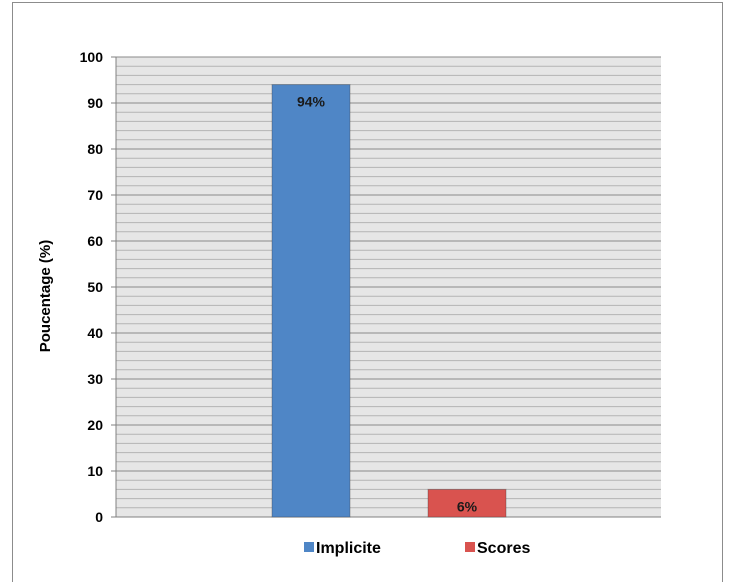 The image size is (729, 582). I want to click on y-tick-label: 70, so click(95, 195).